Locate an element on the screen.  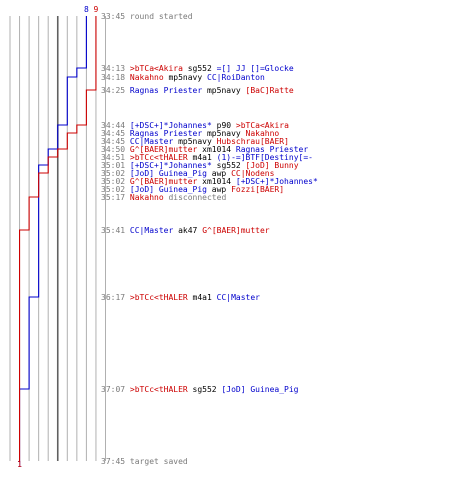
event-time: 35:41 is located at coordinates (113, 230).